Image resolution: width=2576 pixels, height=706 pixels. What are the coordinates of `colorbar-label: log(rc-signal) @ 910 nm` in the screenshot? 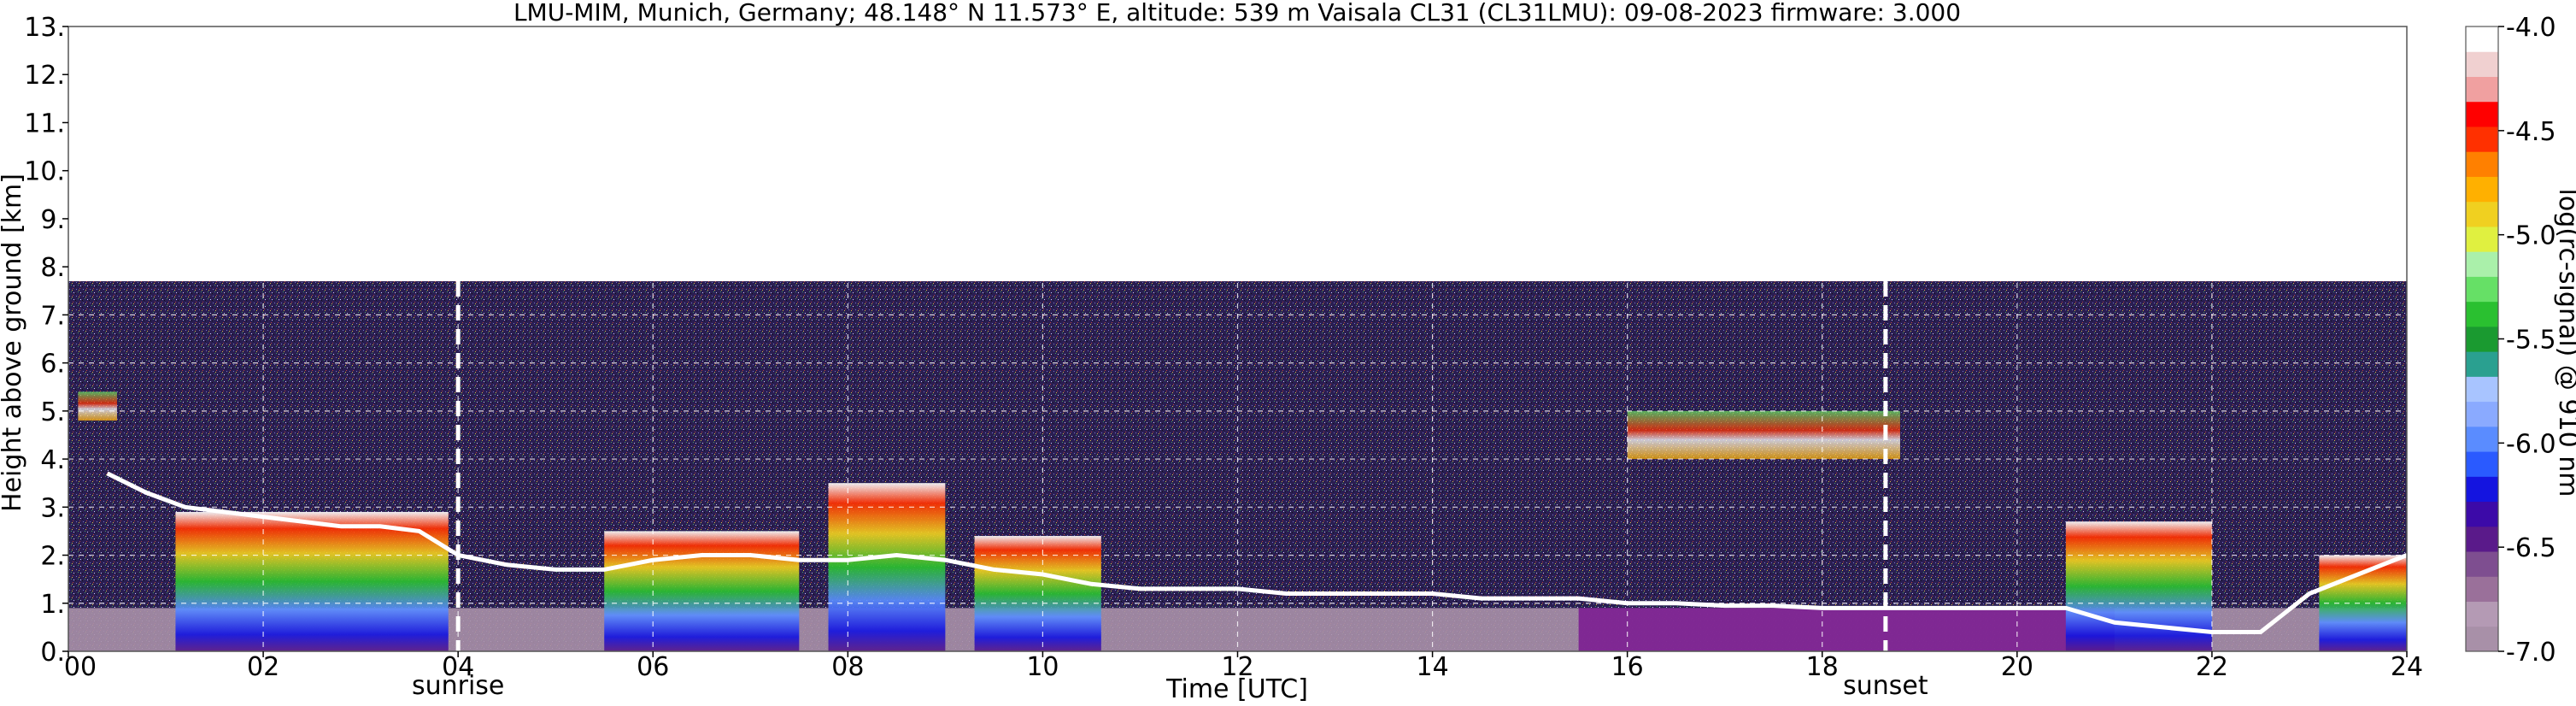 It's located at (2564, 343).